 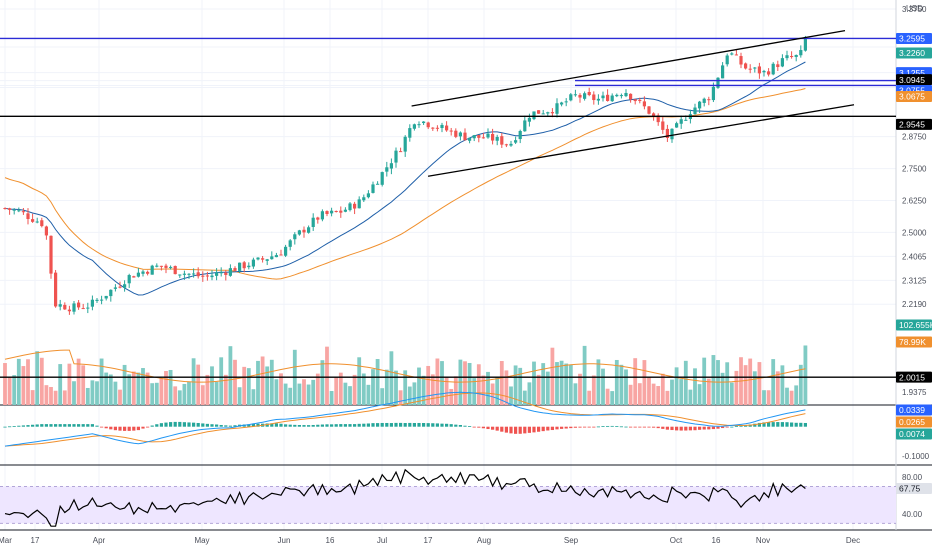 I want to click on time-axis-label: 17, so click(x=35, y=540).